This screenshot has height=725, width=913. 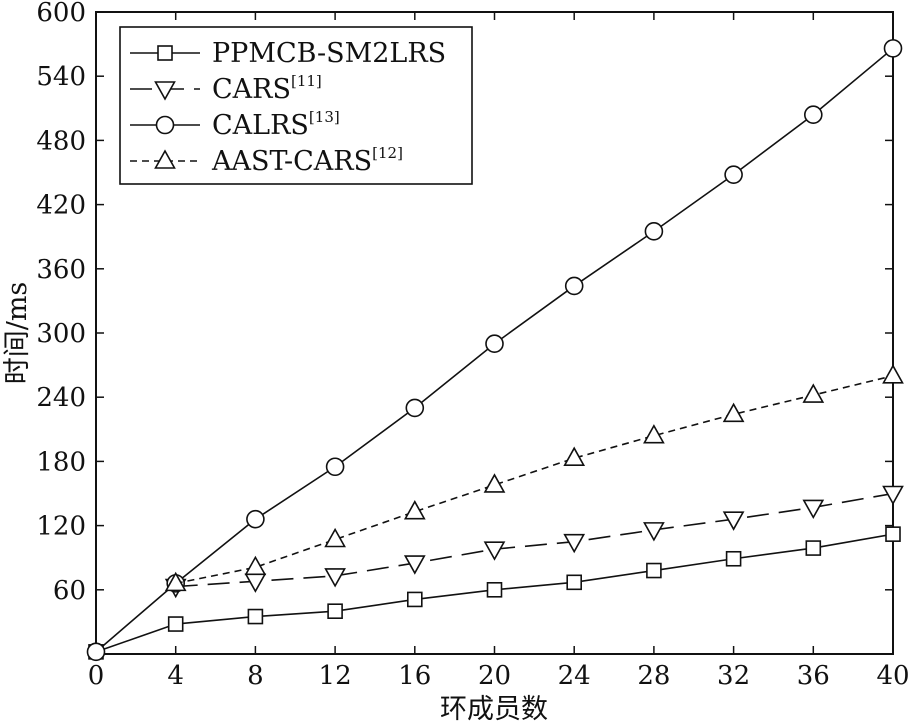 I want to click on x-tick-label: 28, so click(x=653, y=676).